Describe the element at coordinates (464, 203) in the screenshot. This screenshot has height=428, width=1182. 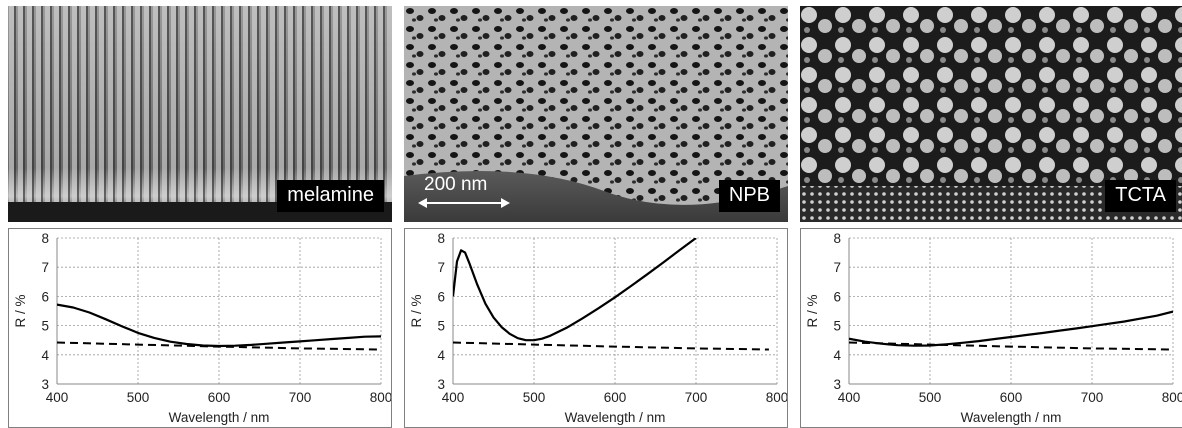
I see `scale-bar-arrow` at that location.